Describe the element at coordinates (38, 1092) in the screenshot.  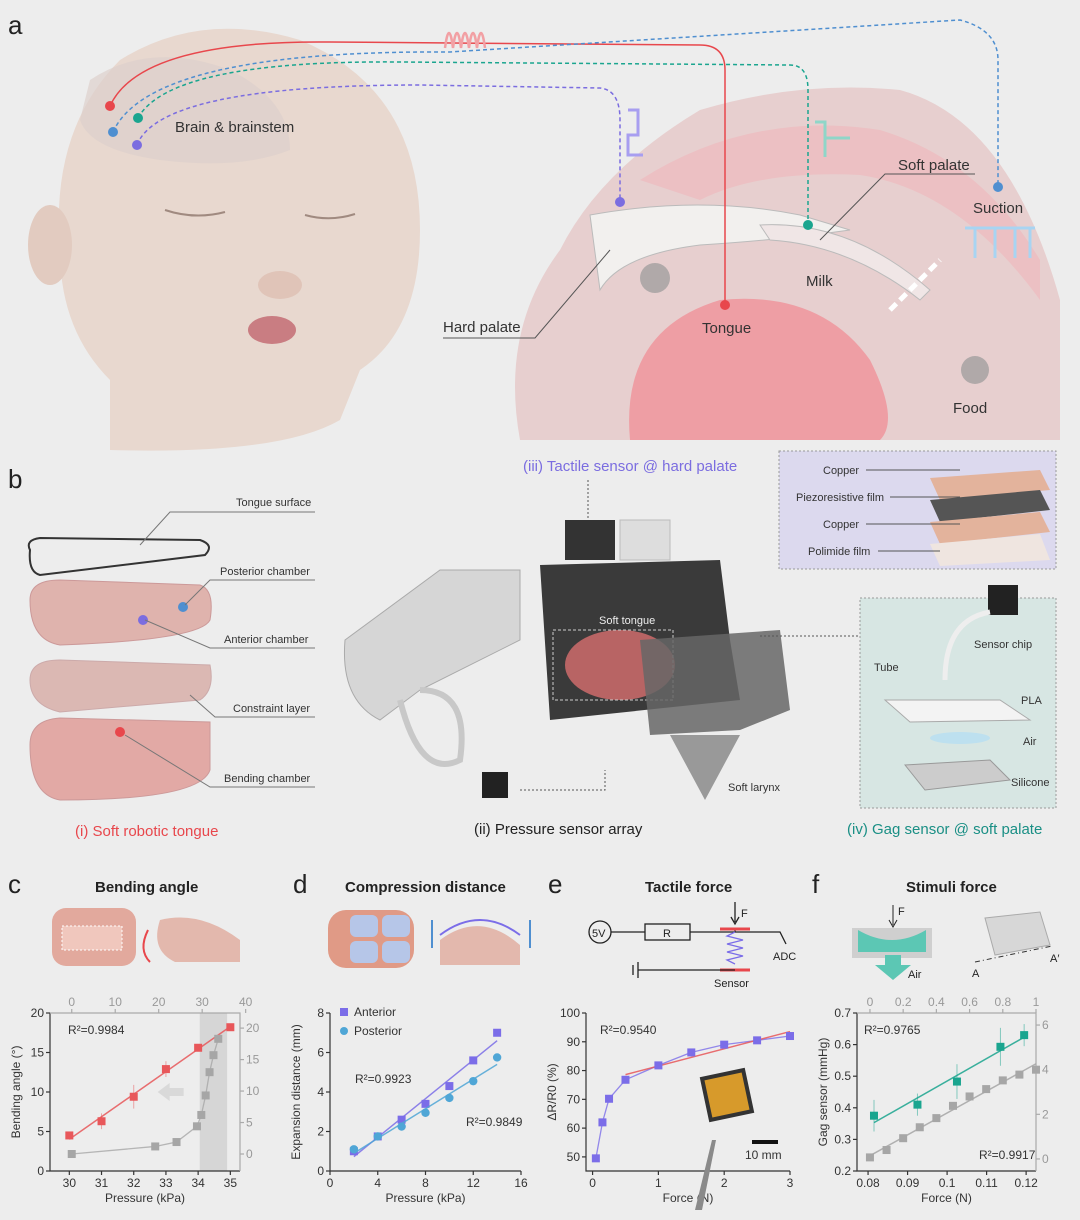
I see `y-tick-label: 10` at that location.